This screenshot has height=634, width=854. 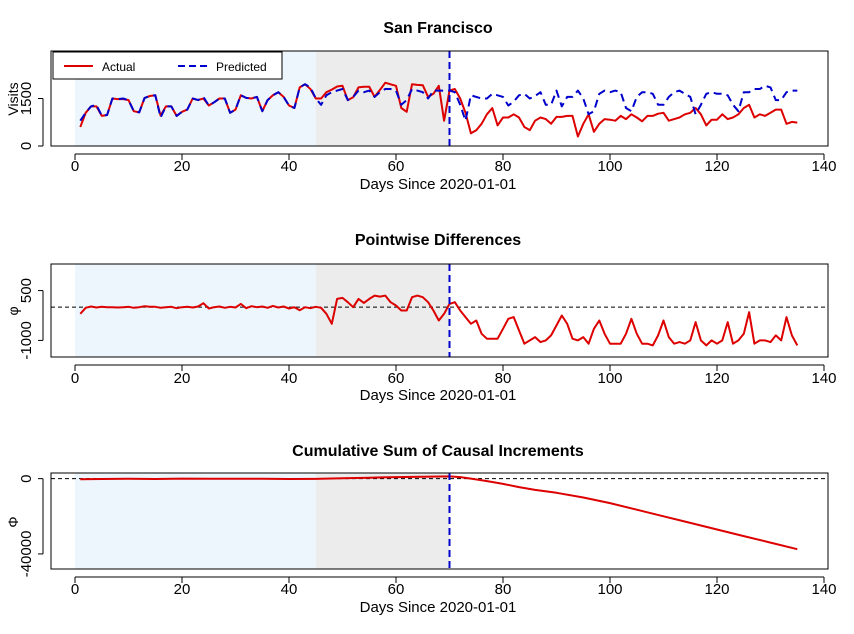 What do you see at coordinates (13, 521) in the screenshot?
I see `y-axis-label: Φ` at bounding box center [13, 521].